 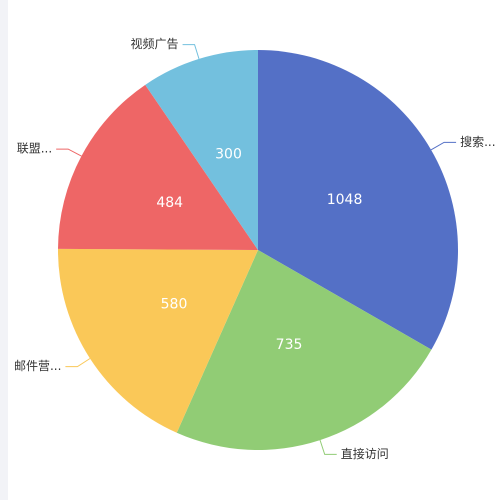 What do you see at coordinates (155, 43) in the screenshot?
I see `category-label: 视频广告` at bounding box center [155, 43].